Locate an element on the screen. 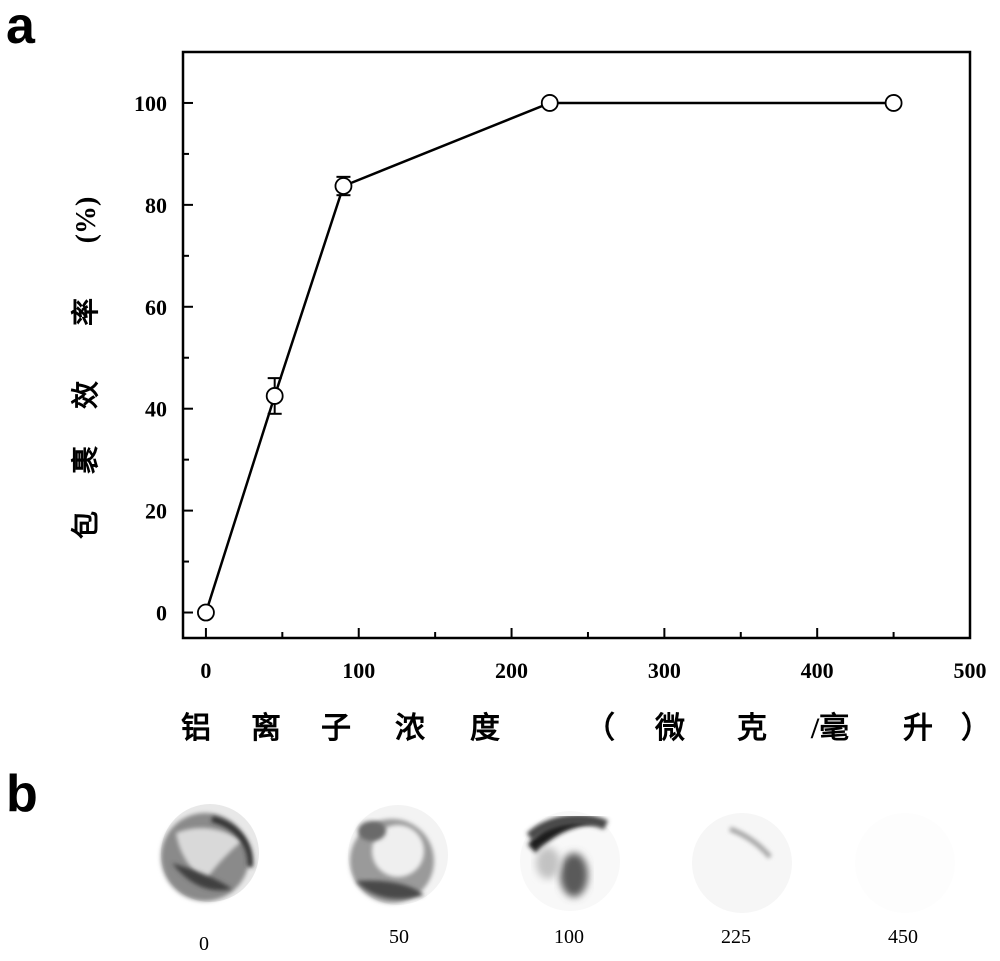 Image resolution: width=1000 pixels, height=961 pixels. y-tick-label: 0 is located at coordinates (161, 613).